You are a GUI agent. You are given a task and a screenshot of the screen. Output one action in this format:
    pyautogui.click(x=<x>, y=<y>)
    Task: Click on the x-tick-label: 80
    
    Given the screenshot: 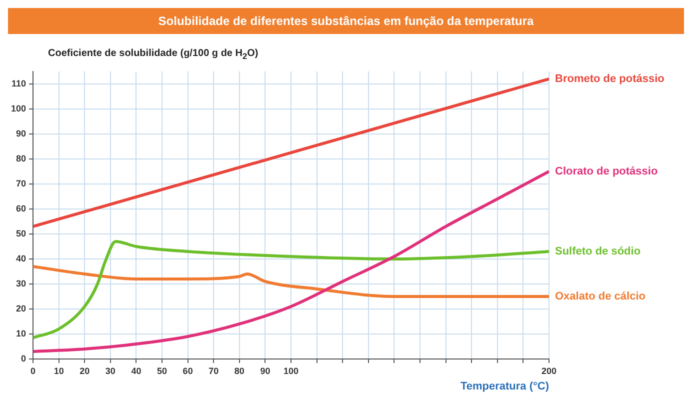 What is the action you would take?
    pyautogui.click(x=239, y=371)
    